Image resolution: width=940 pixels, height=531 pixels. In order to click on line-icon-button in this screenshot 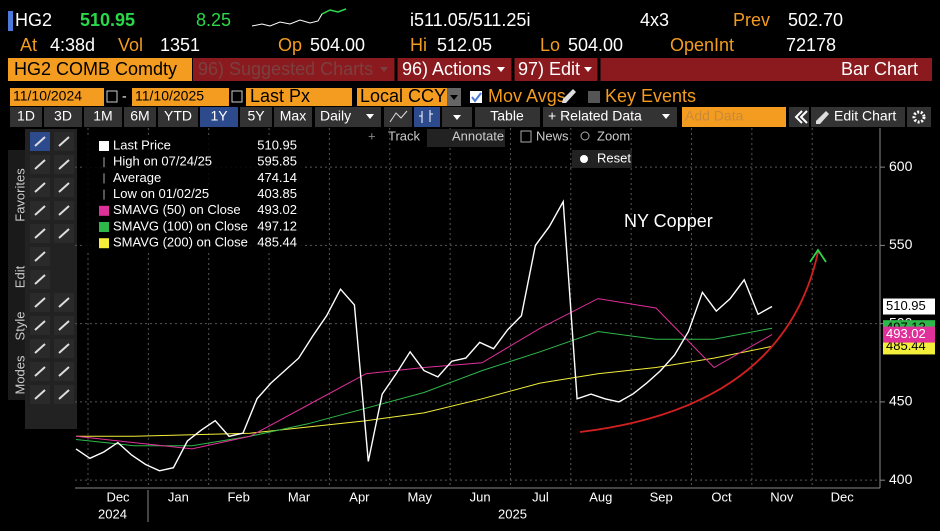, I will do `click(398, 117)`.